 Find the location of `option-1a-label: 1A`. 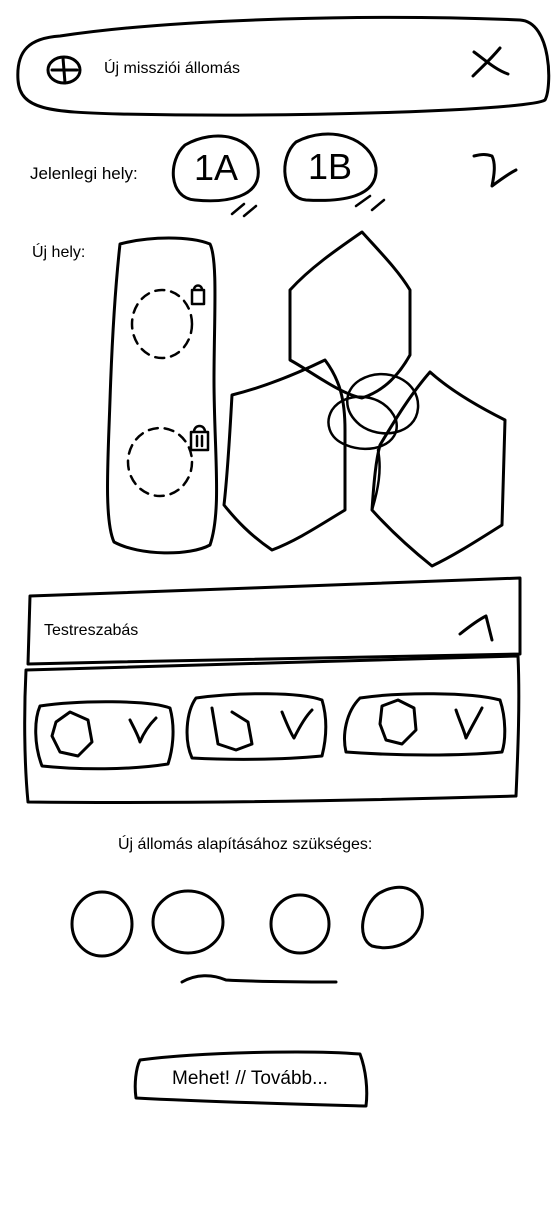

option-1a-label: 1A is located at coordinates (216, 167).